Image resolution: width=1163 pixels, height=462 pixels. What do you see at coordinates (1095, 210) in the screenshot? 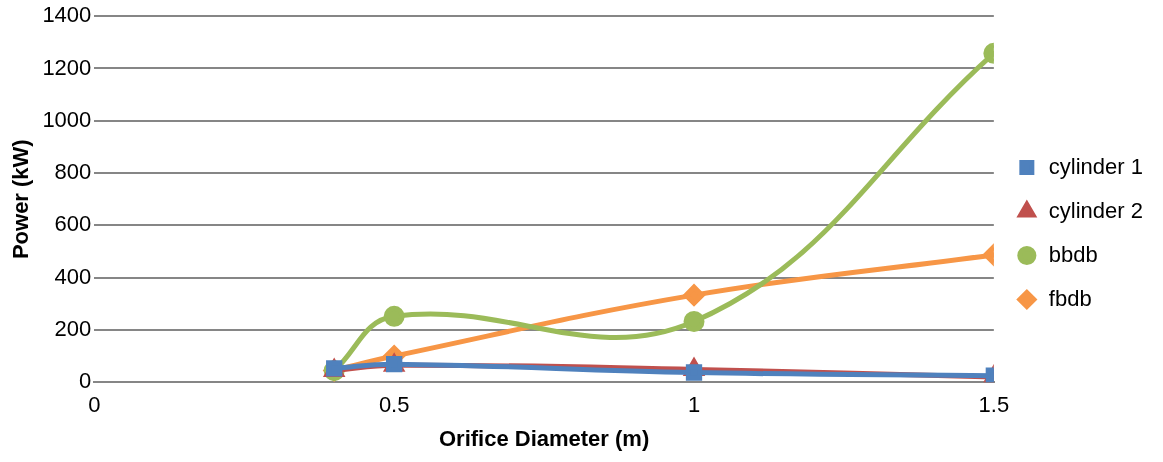
I see `legend-label: cylinder 2` at bounding box center [1095, 210].